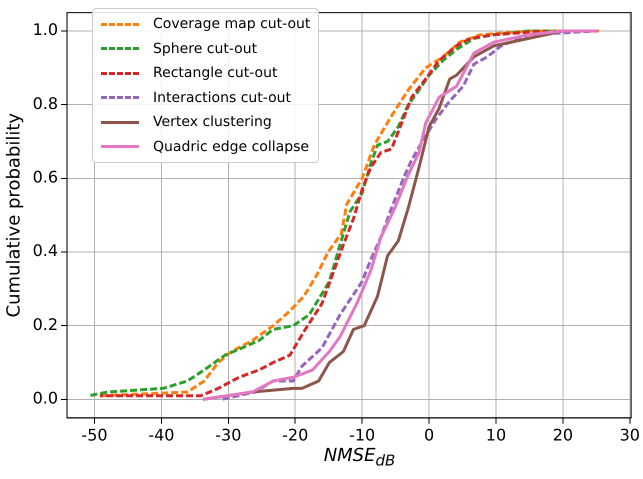  Describe the element at coordinates (45, 177) in the screenshot. I see `y-tick-label: 0.6` at that location.